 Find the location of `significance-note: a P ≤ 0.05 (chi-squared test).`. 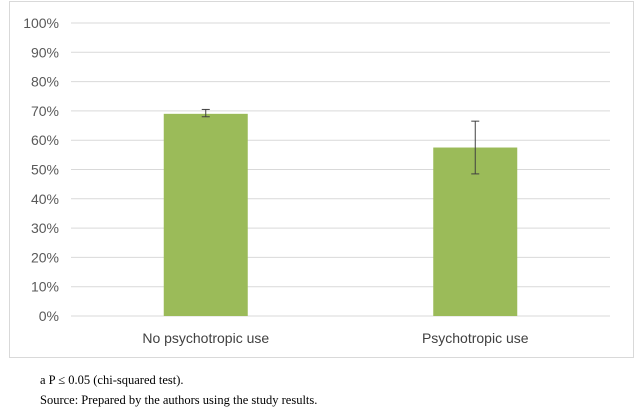

significance-note: a P ≤ 0.05 (chi-squared test). is located at coordinates (112, 380).